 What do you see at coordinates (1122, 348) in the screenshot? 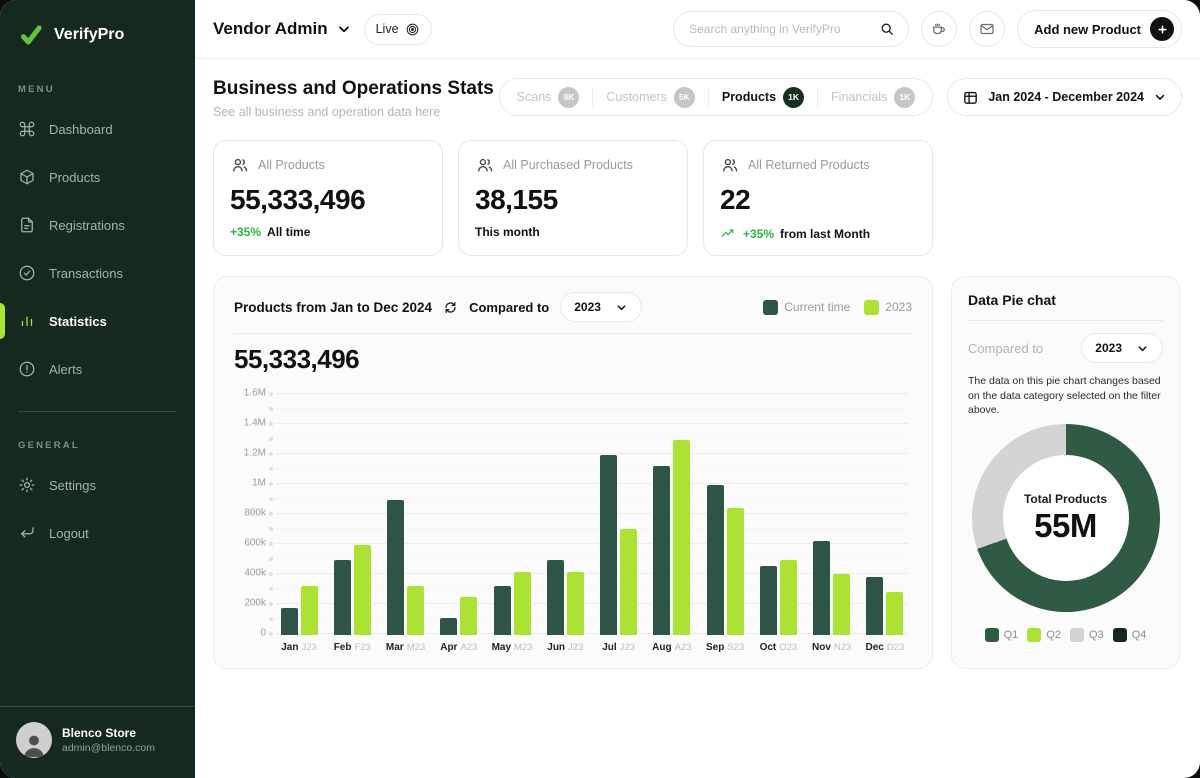
I see `pie-compare-year-select: 2023` at bounding box center [1122, 348].